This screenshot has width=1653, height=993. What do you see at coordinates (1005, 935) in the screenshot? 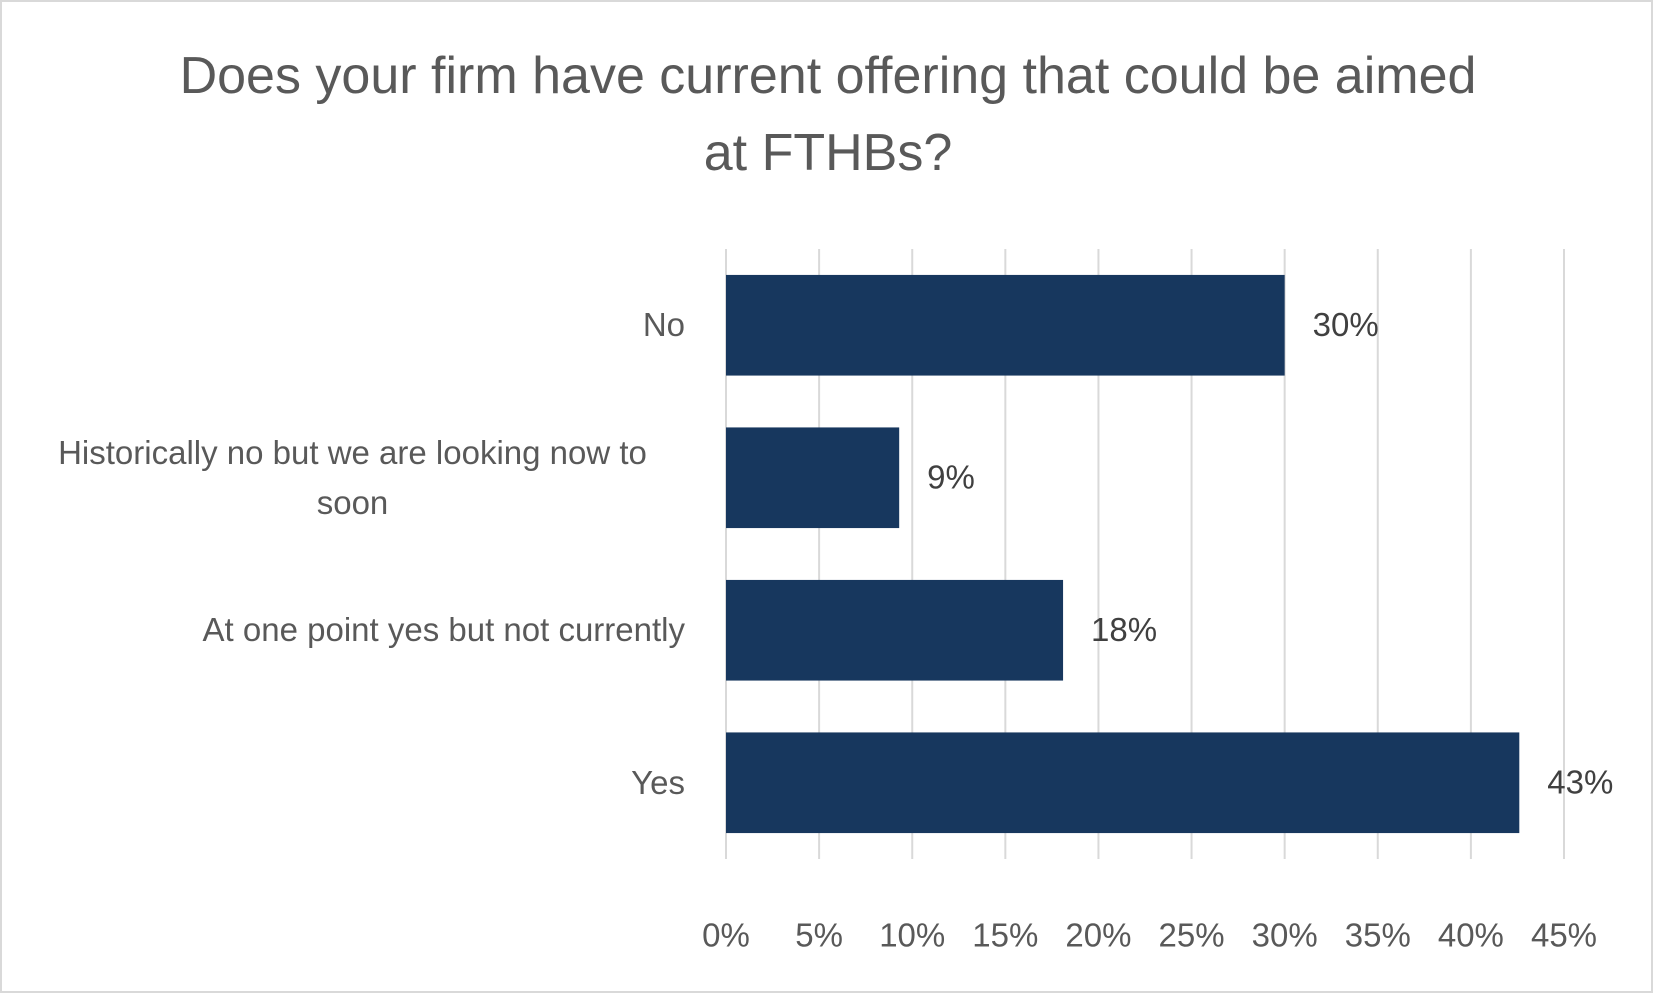
I see `x-tick-label: 15%` at bounding box center [1005, 935].